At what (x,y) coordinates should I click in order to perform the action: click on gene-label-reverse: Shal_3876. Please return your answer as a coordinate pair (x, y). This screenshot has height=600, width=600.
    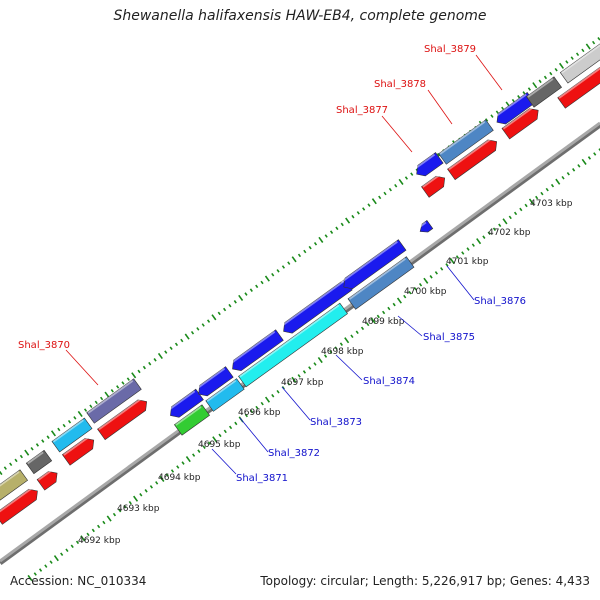
    Looking at the image, I should click on (500, 301).